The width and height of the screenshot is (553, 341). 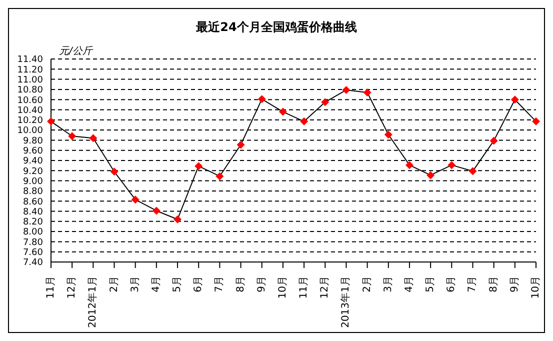 What do you see at coordinates (276, 27) in the screenshot?
I see `chart-title: 最近24个月全国鸡蛋价格曲线` at bounding box center [276, 27].